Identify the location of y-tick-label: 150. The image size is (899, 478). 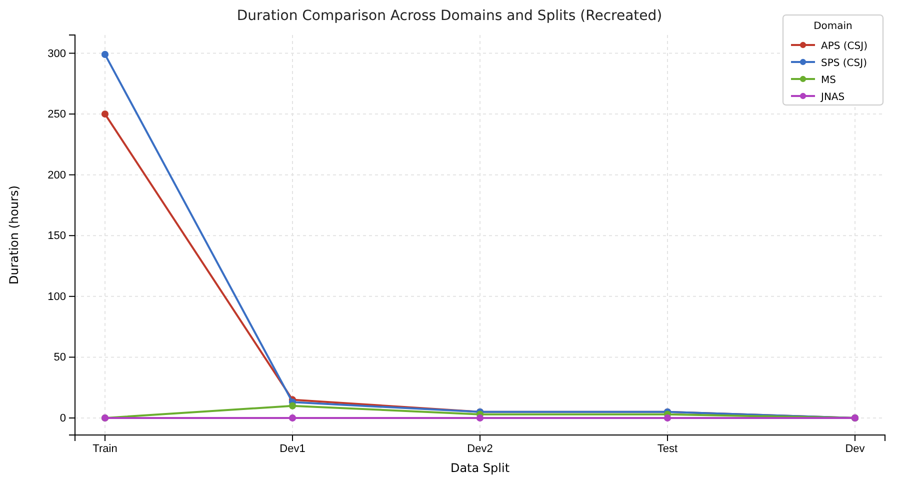
(57, 236).